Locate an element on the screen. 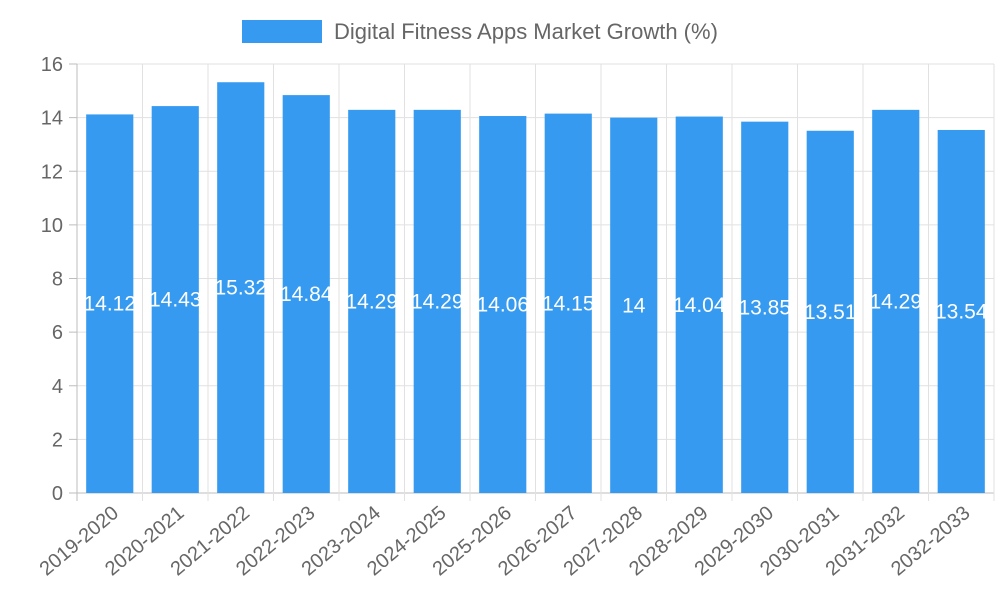 This screenshot has height=600, width=1000. bar-value-label: 14.43 is located at coordinates (175, 300).